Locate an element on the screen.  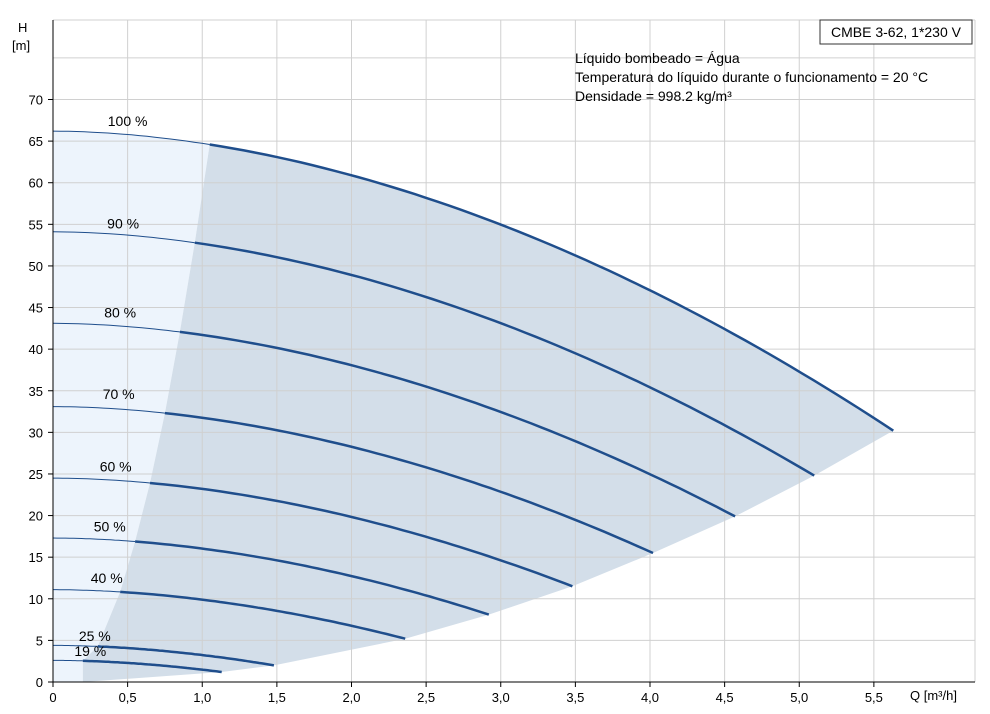
title-box is located at coordinates (896, 32).